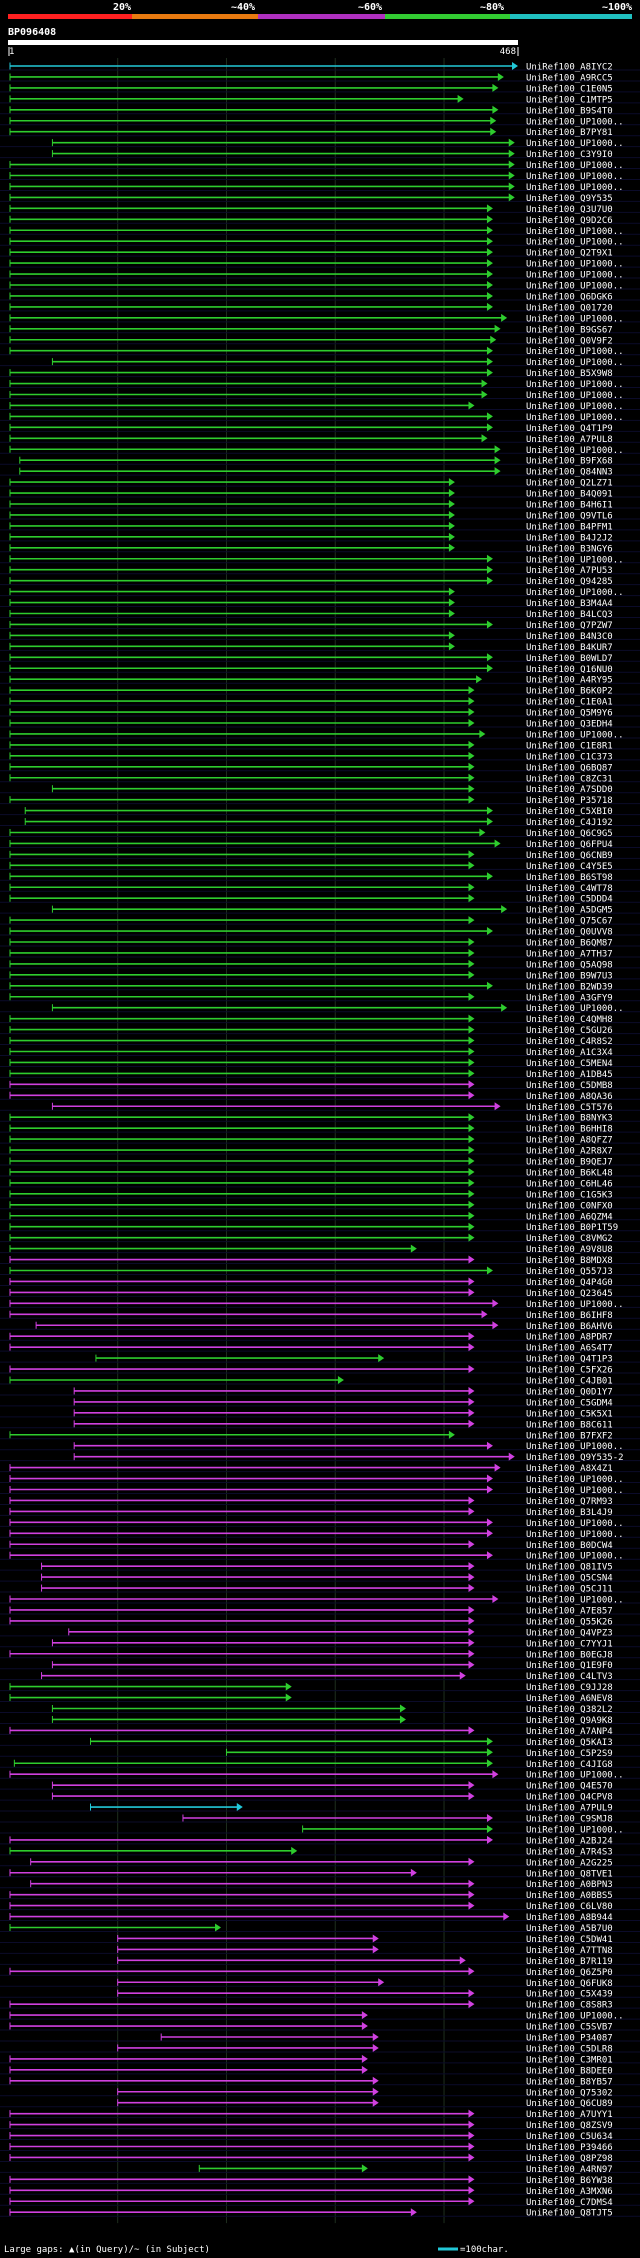 The width and height of the screenshot is (640, 2258). What do you see at coordinates (569, 1469) in the screenshot?
I see `hit-label: UniRef100_A8X4Z1` at bounding box center [569, 1469].